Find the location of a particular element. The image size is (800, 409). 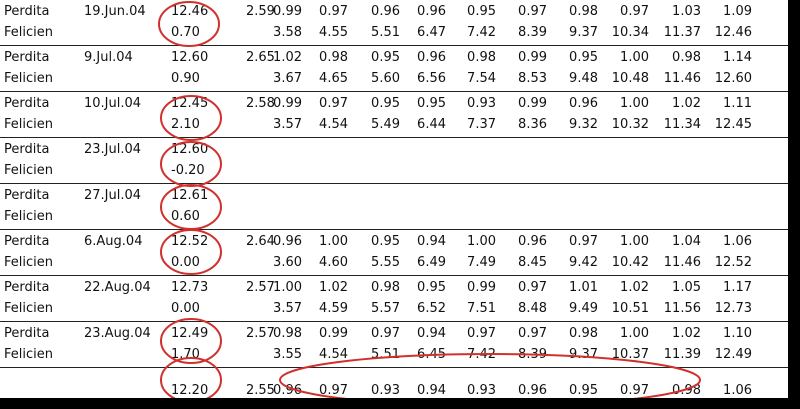

sub-value: 0.90 is located at coordinates (185, 78).